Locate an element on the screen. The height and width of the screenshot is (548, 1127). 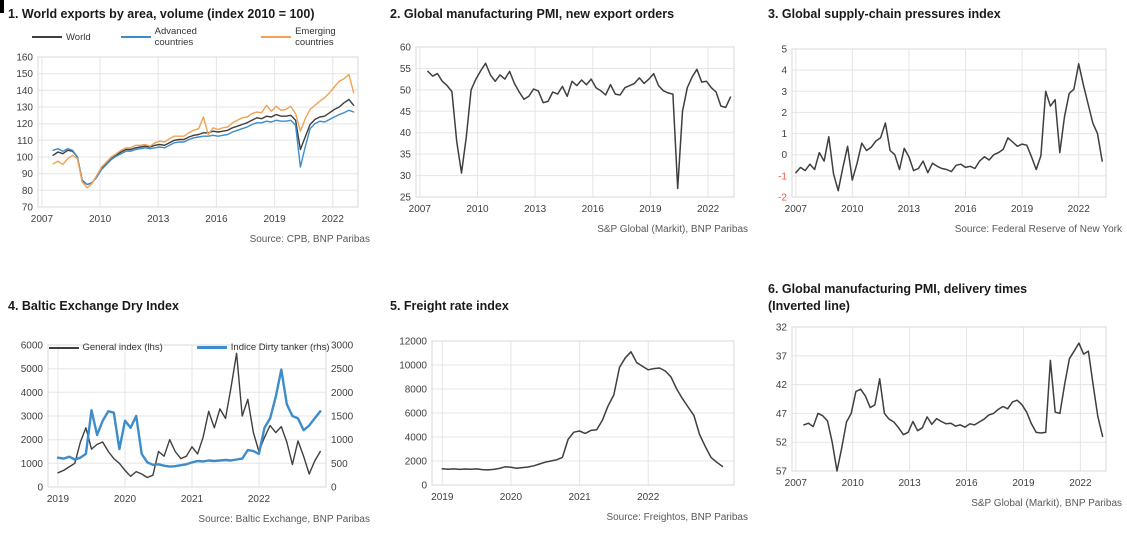
legend-label: Emerging countries is located at coordinates (315, 37).